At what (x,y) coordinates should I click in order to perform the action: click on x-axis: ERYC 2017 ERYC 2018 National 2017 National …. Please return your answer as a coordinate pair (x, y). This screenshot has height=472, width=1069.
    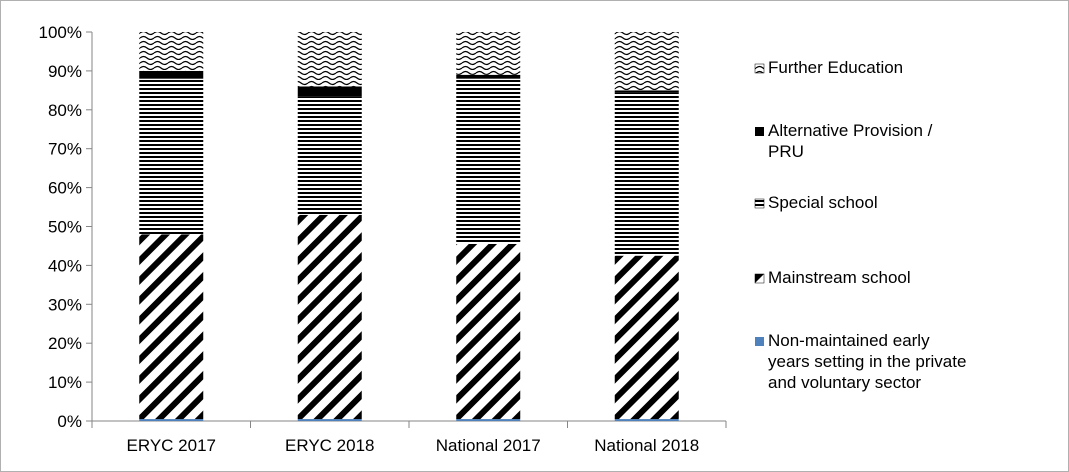
    Looking at the image, I should click on (409, 437).